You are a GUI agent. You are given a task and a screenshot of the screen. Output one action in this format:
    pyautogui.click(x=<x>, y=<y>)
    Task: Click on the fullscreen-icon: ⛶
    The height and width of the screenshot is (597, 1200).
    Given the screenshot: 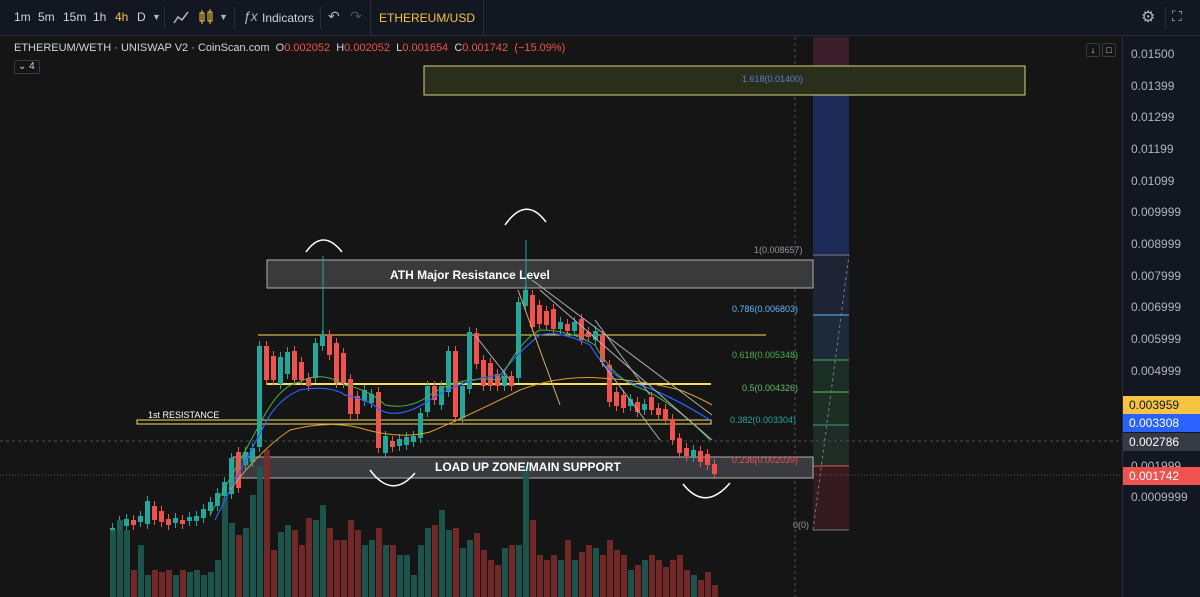 What is the action you would take?
    pyautogui.click(x=1177, y=16)
    